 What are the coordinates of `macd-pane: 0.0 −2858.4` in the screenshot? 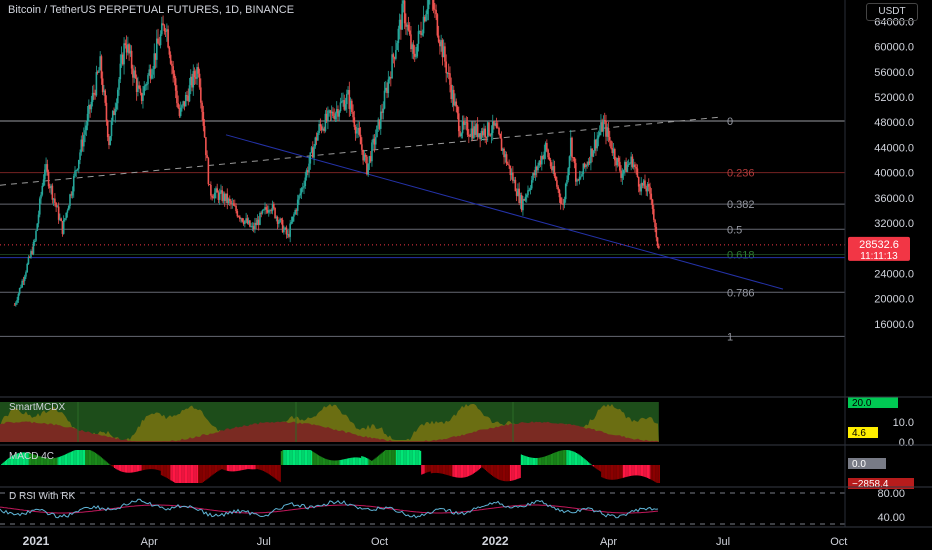 It's located at (457, 470).